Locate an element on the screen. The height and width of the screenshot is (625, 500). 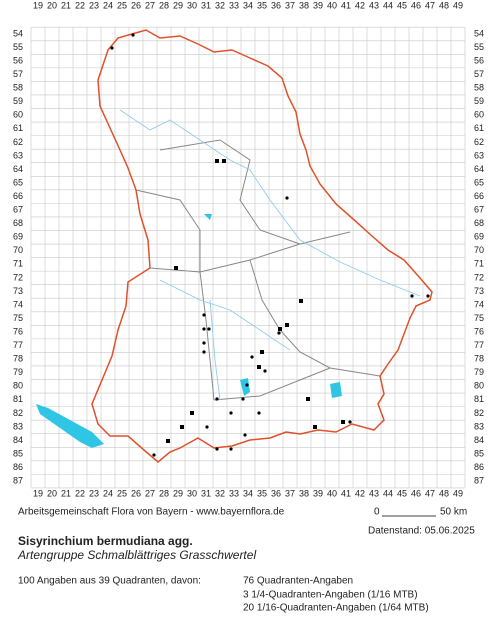
row-label: 79 is located at coordinates (479, 372).